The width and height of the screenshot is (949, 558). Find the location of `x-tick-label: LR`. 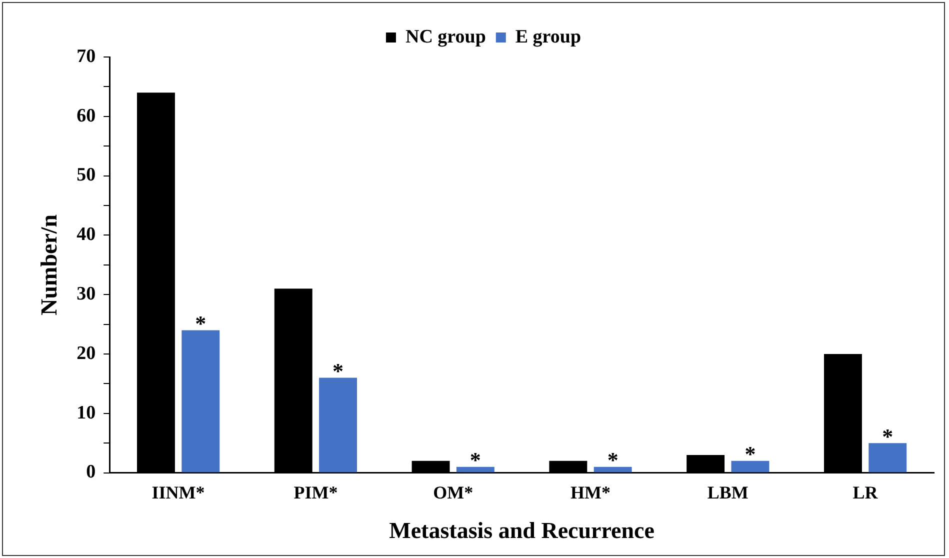

x-tick-label: LR is located at coordinates (865, 492).